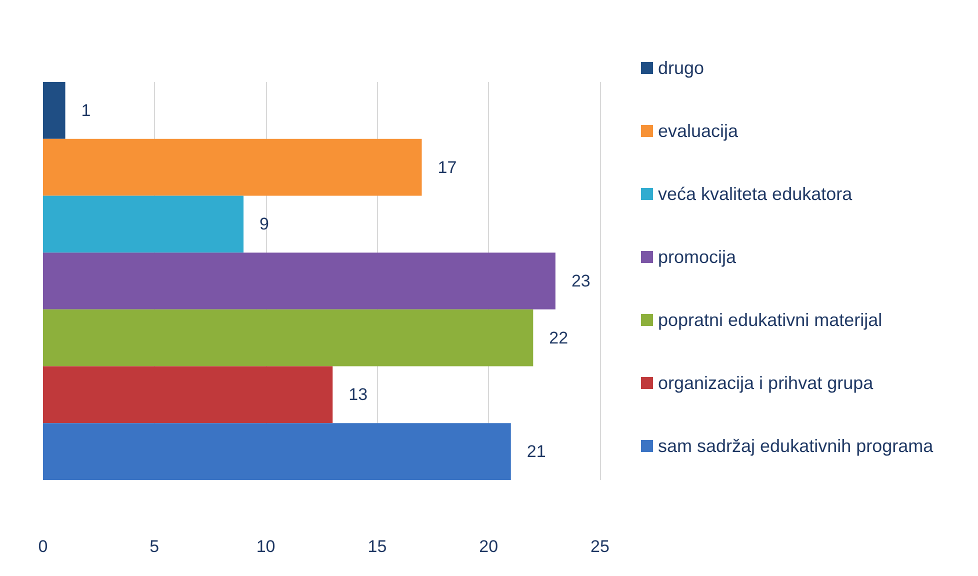 This screenshot has width=978, height=576. Describe the element at coordinates (377, 546) in the screenshot. I see `x-tick-label: 15` at that location.